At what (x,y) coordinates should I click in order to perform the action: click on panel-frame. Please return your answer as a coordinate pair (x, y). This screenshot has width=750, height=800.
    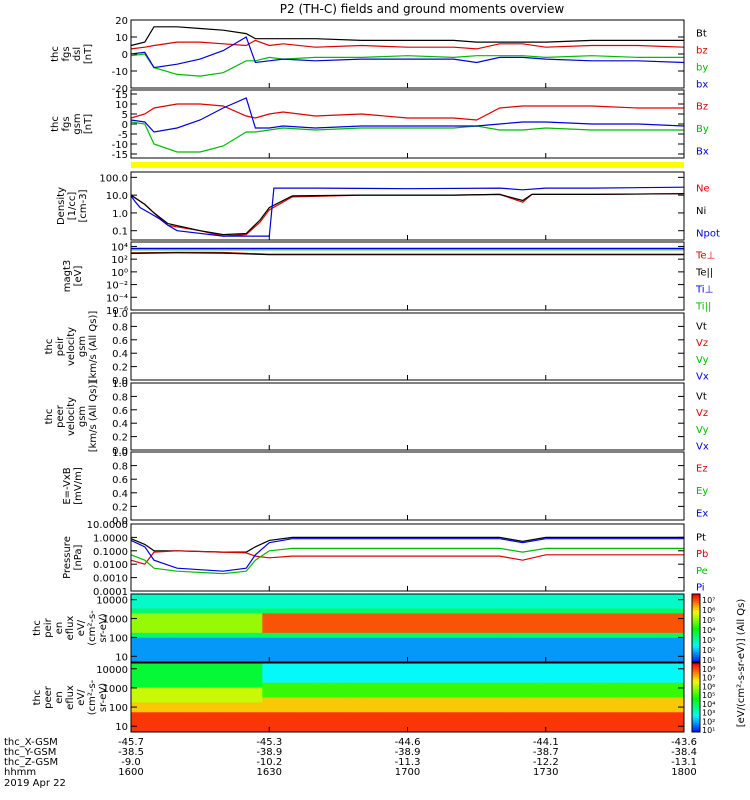
    Looking at the image, I should click on (407, 486).